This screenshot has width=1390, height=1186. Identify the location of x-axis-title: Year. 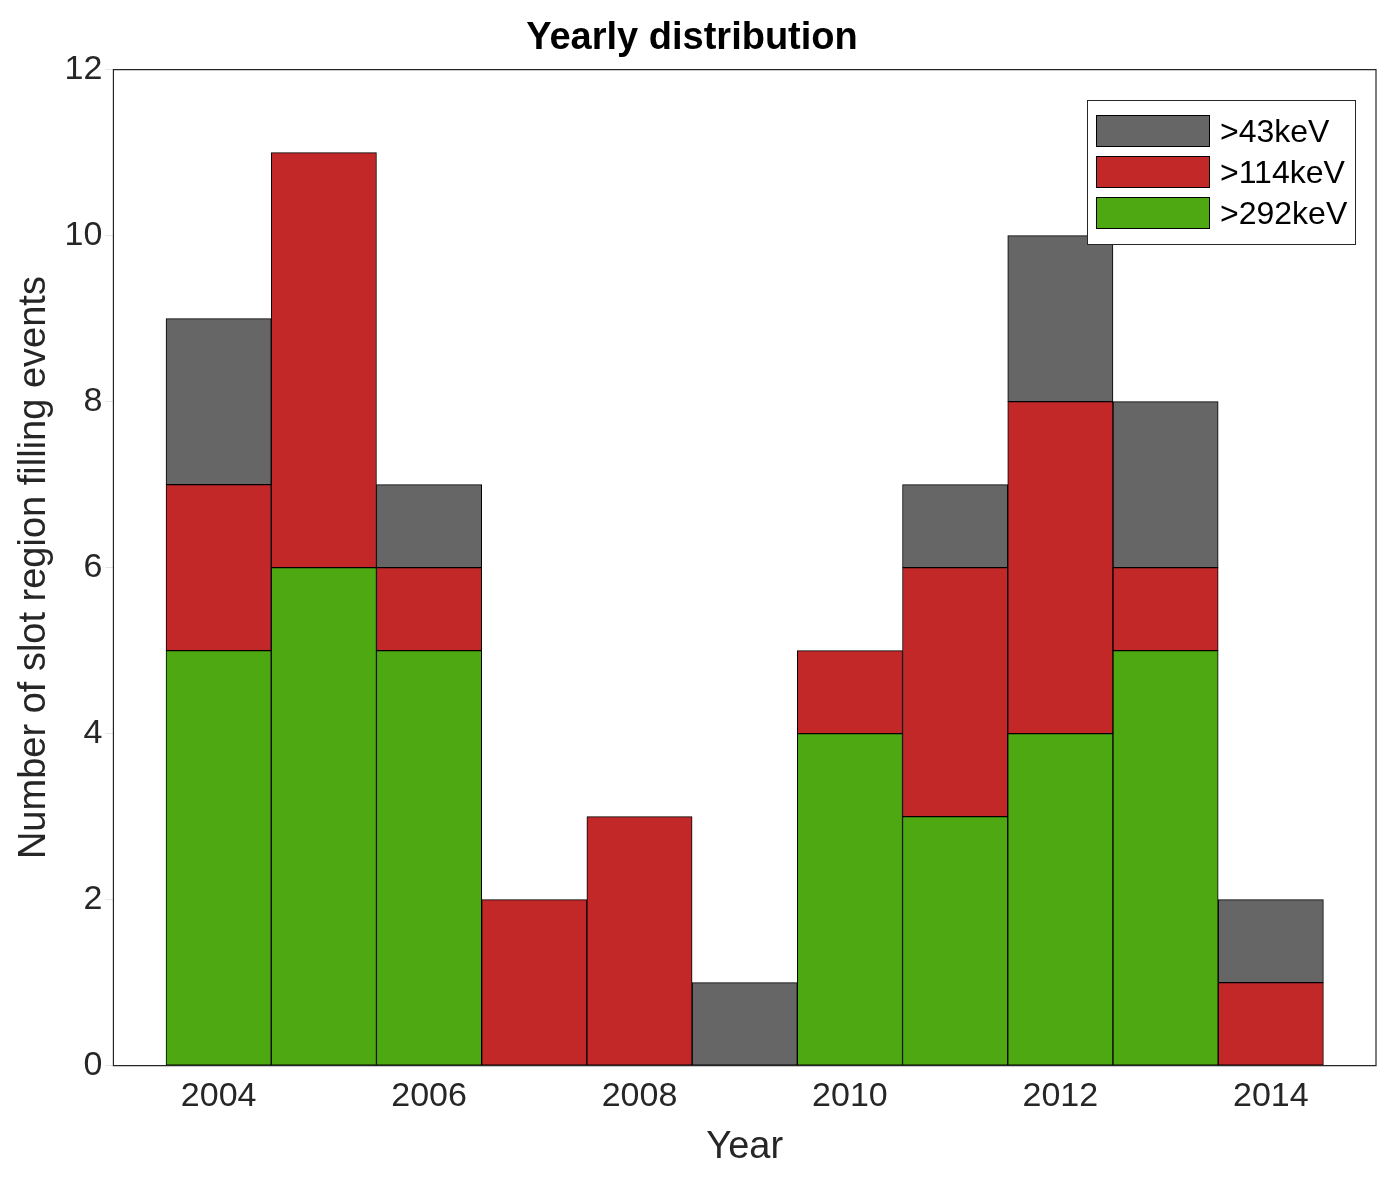
(745, 1144).